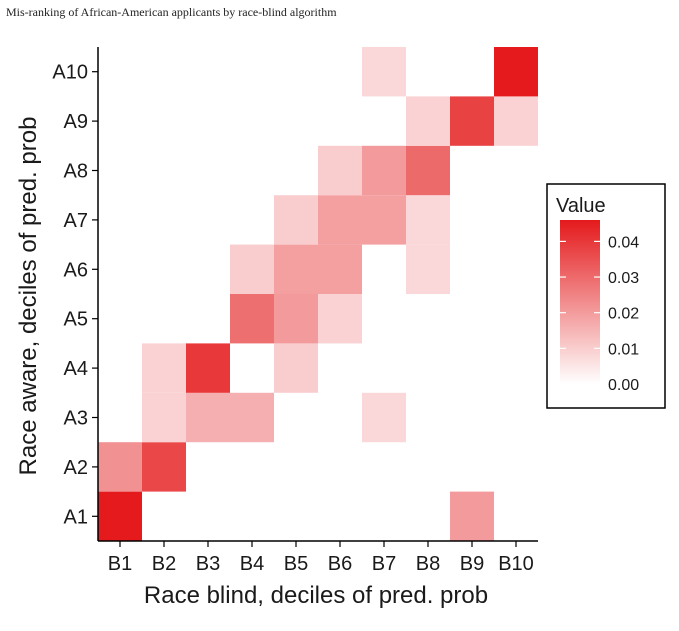 The height and width of the screenshot is (631, 679). What do you see at coordinates (321, 564) in the screenshot?
I see `x-tick-labels: B1 B2 B3 B4 B5 B6 B7 B8 B9 B10` at bounding box center [321, 564].